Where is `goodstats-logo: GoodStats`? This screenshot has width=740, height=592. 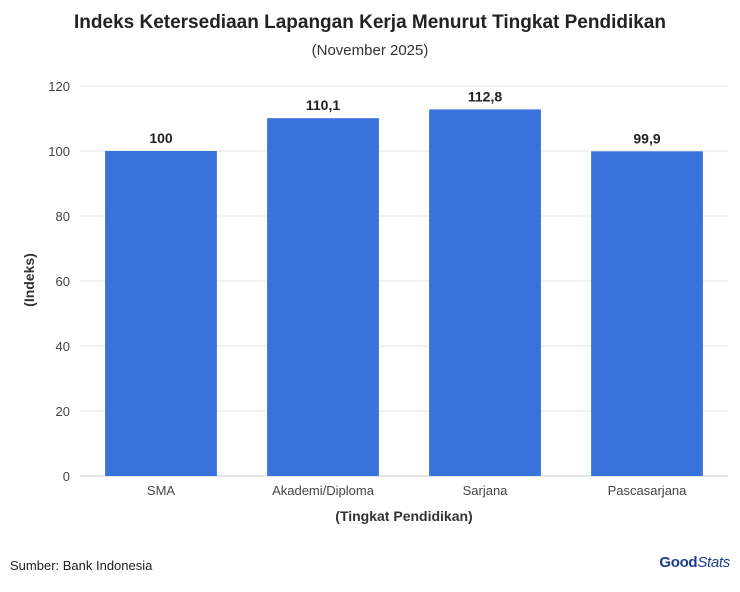 goodstats-logo: GoodStats is located at coordinates (694, 562).